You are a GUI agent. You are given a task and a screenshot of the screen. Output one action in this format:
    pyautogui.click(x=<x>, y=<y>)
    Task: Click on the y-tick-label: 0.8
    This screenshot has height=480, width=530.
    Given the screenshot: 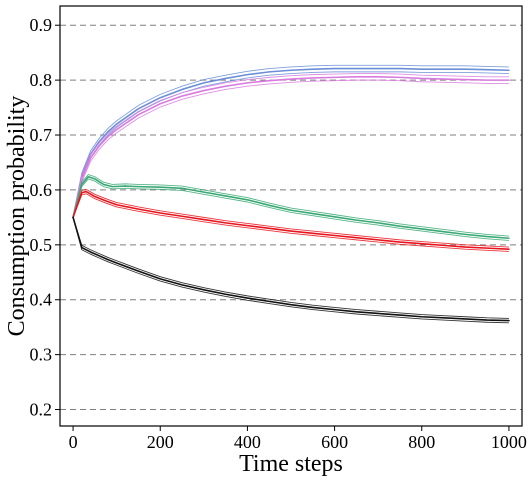 What is the action you would take?
    pyautogui.click(x=41, y=80)
    